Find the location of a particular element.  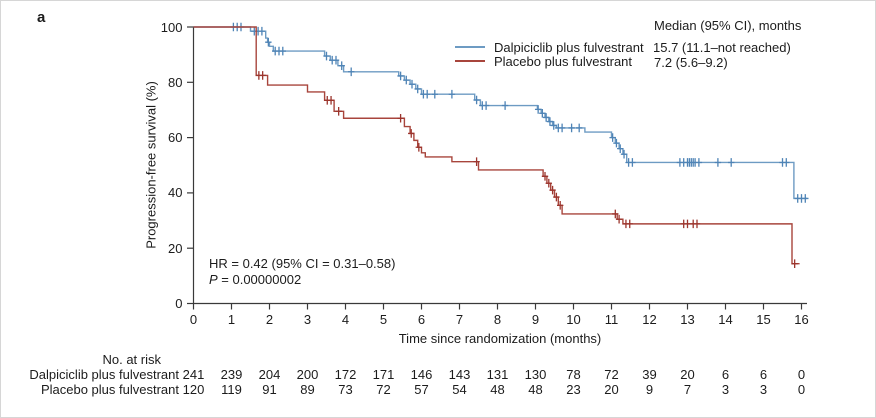

x-tick-label: 10 is located at coordinates (573, 319).